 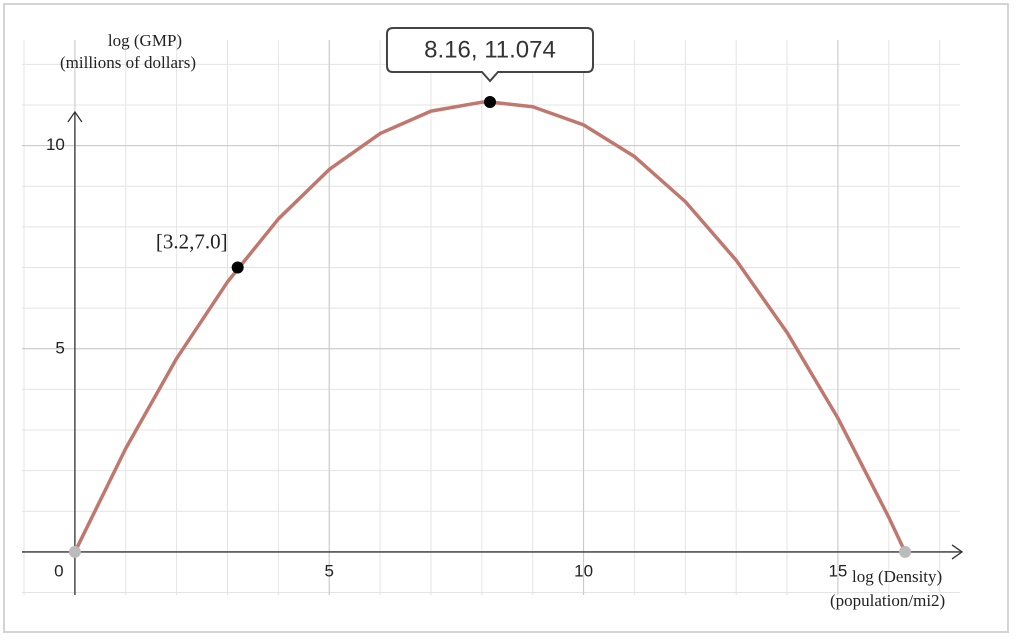 I want to click on x-tick-label: 15, so click(x=837, y=570).